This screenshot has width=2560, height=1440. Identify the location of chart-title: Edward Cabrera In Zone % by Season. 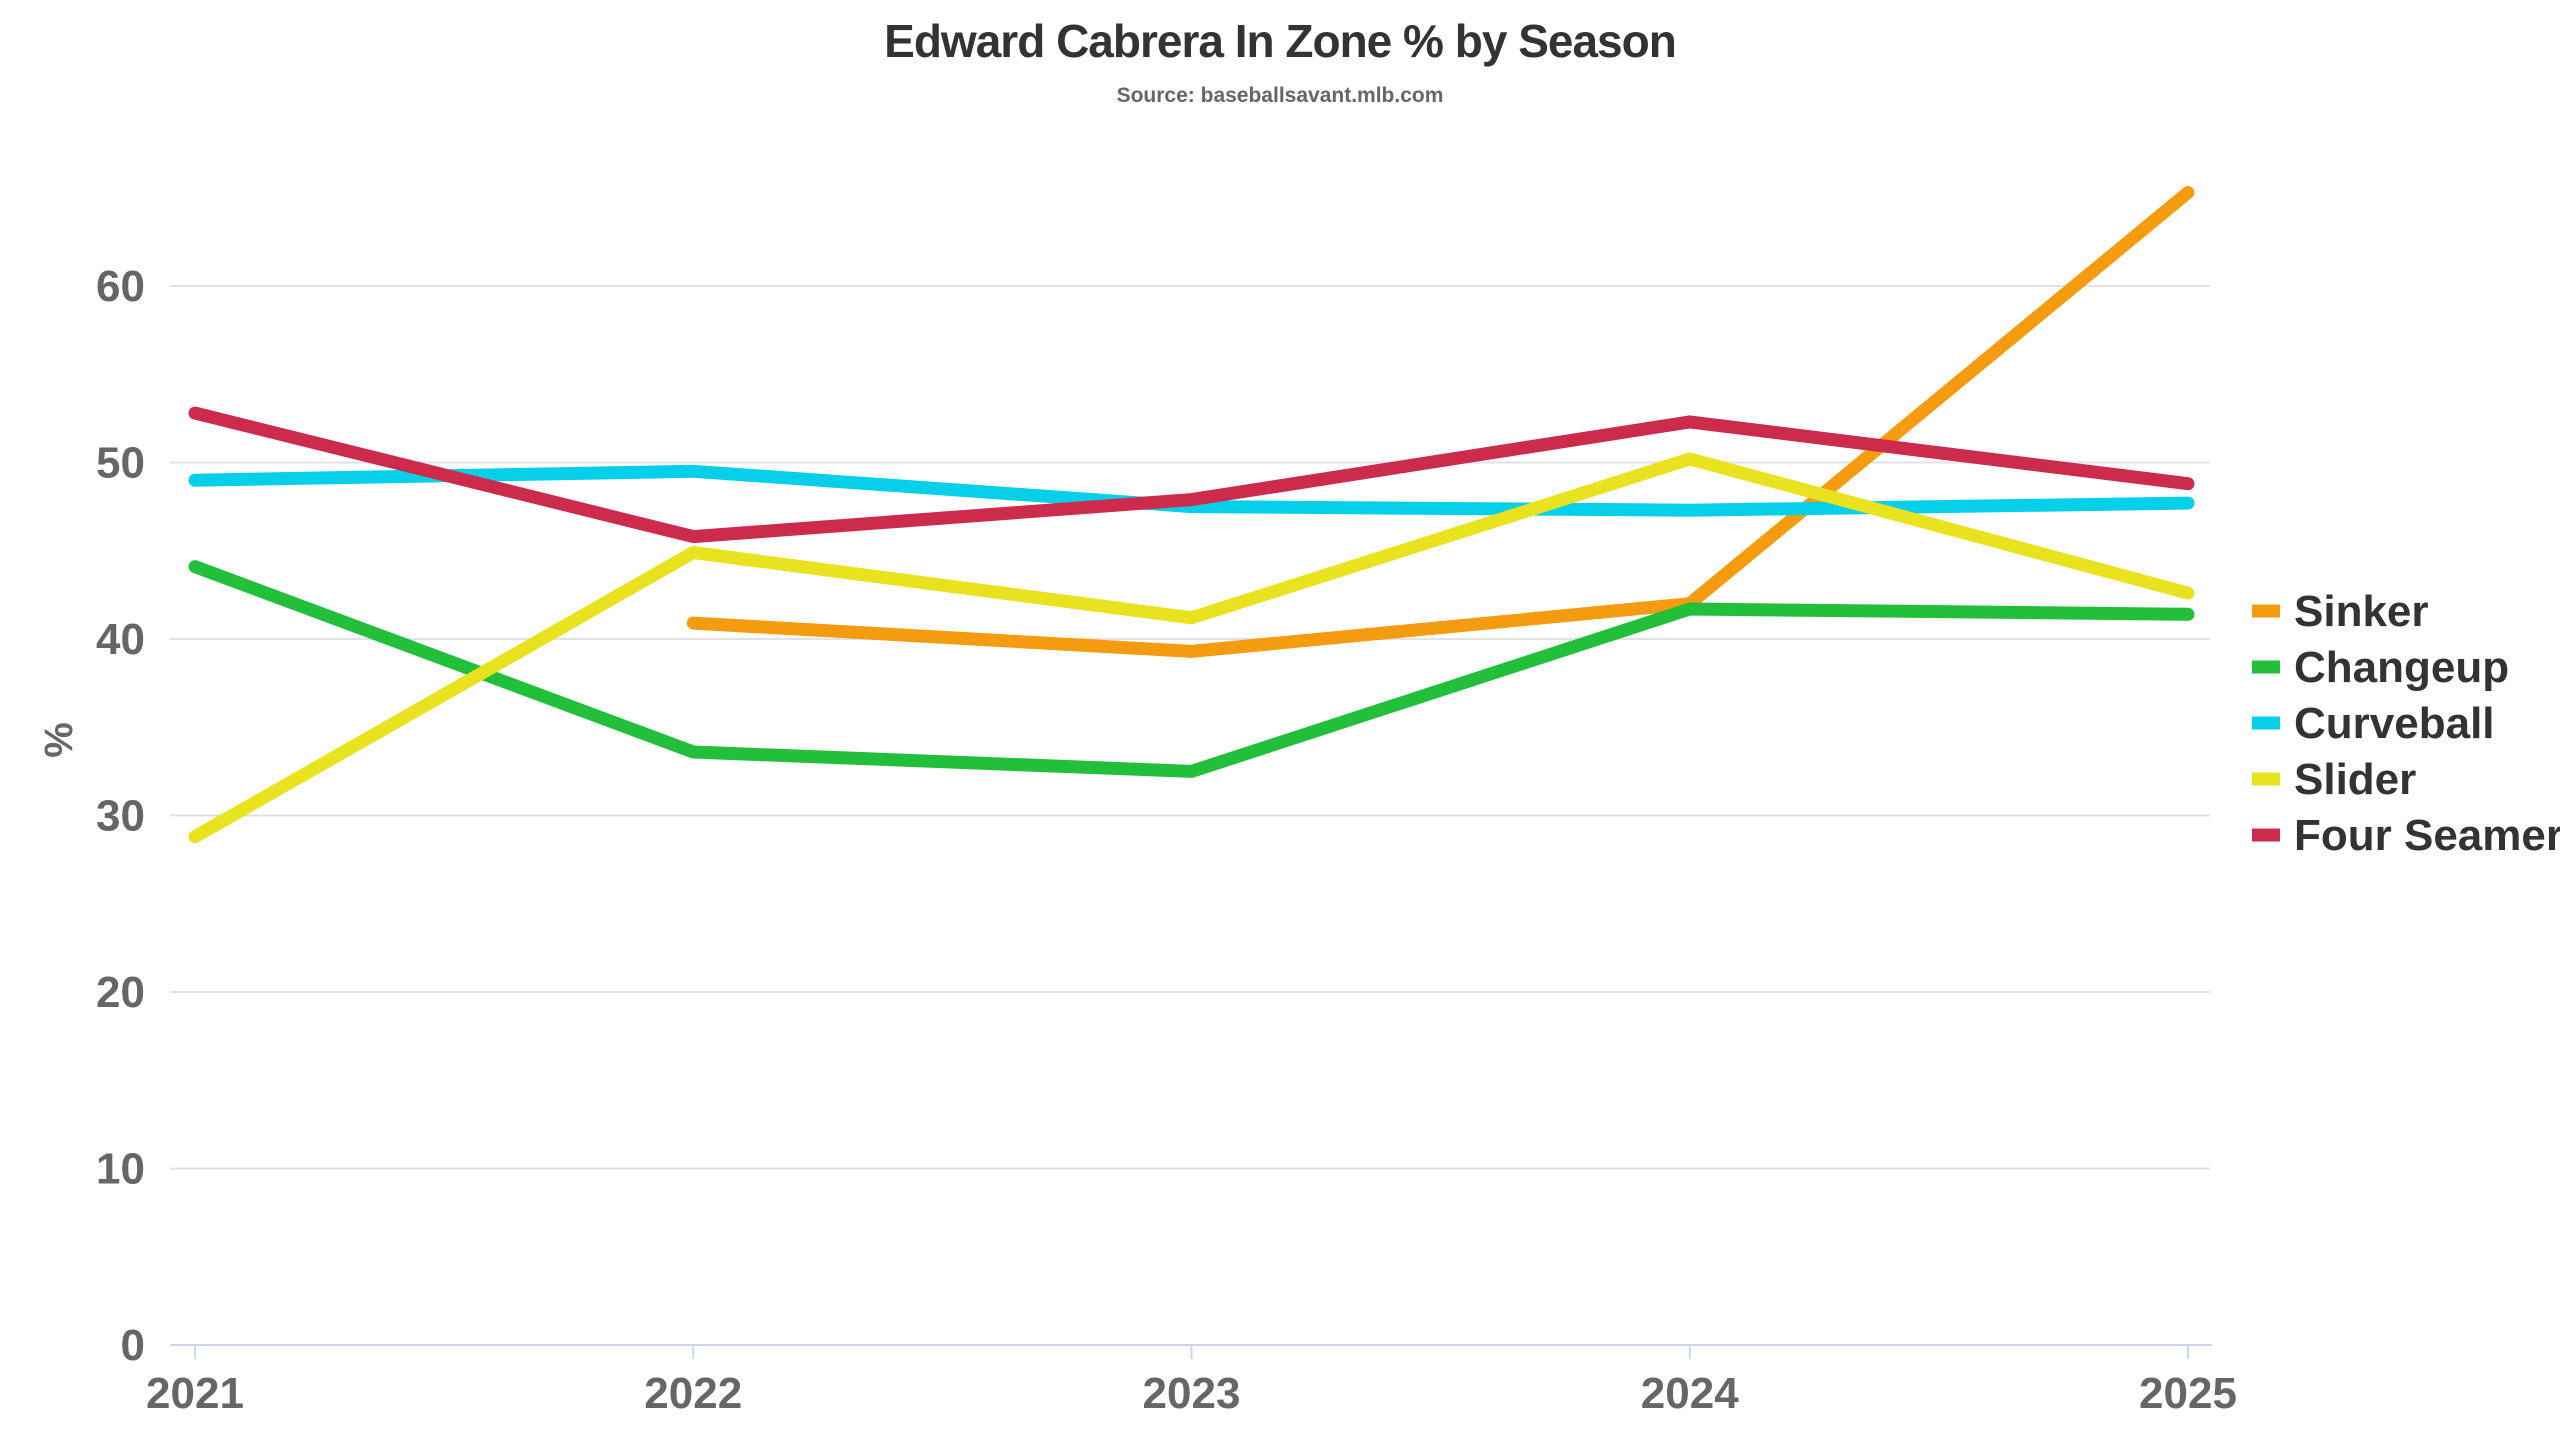
(1280, 41).